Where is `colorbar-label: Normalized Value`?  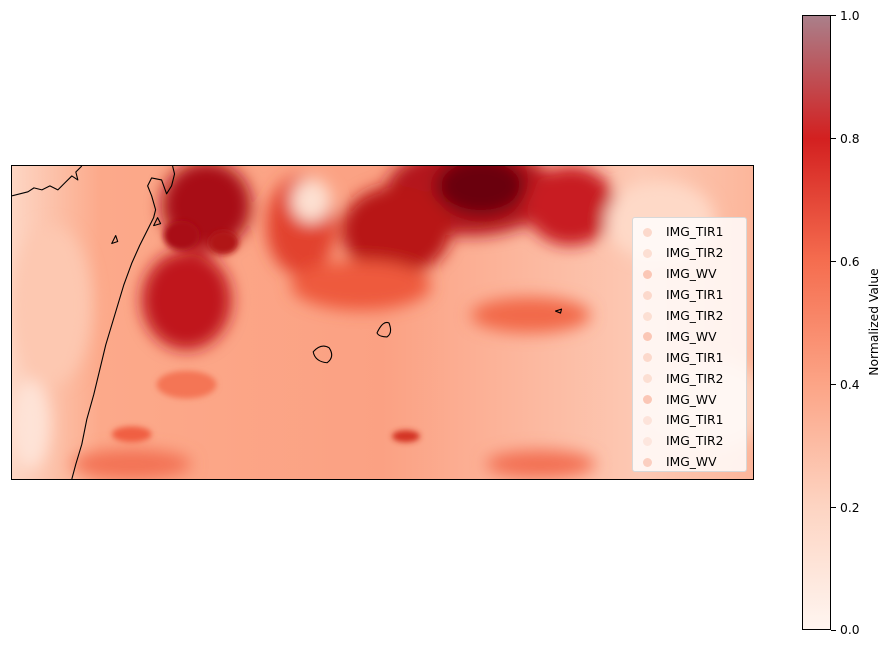
colorbar-label: Normalized Value is located at coordinates (874, 322).